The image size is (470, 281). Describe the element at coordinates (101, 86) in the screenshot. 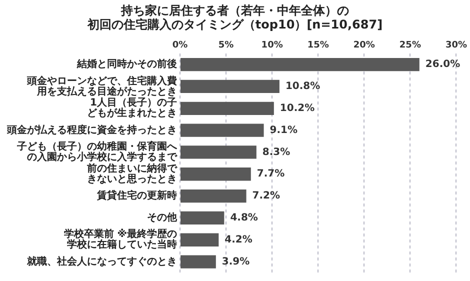

I see `y-tick-label: 頭金やローンなどで、住宅購入費用を支払える目途がたったとき` at that location.